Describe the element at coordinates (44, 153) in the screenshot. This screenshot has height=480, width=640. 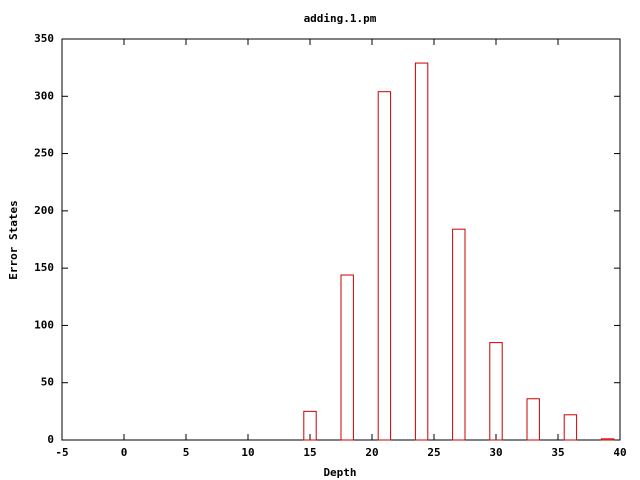
I see `y-tick-label: 250` at that location.